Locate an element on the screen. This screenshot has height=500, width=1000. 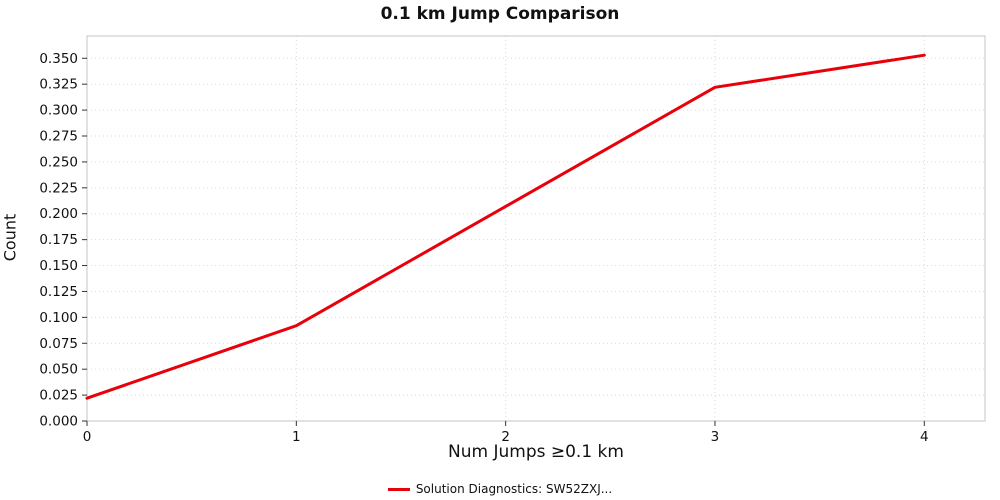
x-tick-label: 2 is located at coordinates (505, 437).